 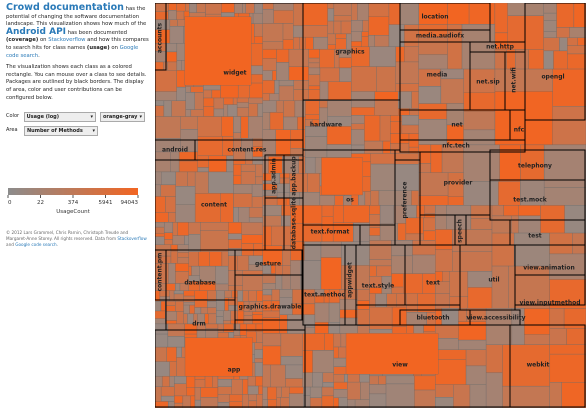 What do you see at coordinates (247, 150) in the screenshot?
I see `package-label: content.res` at bounding box center [247, 150].